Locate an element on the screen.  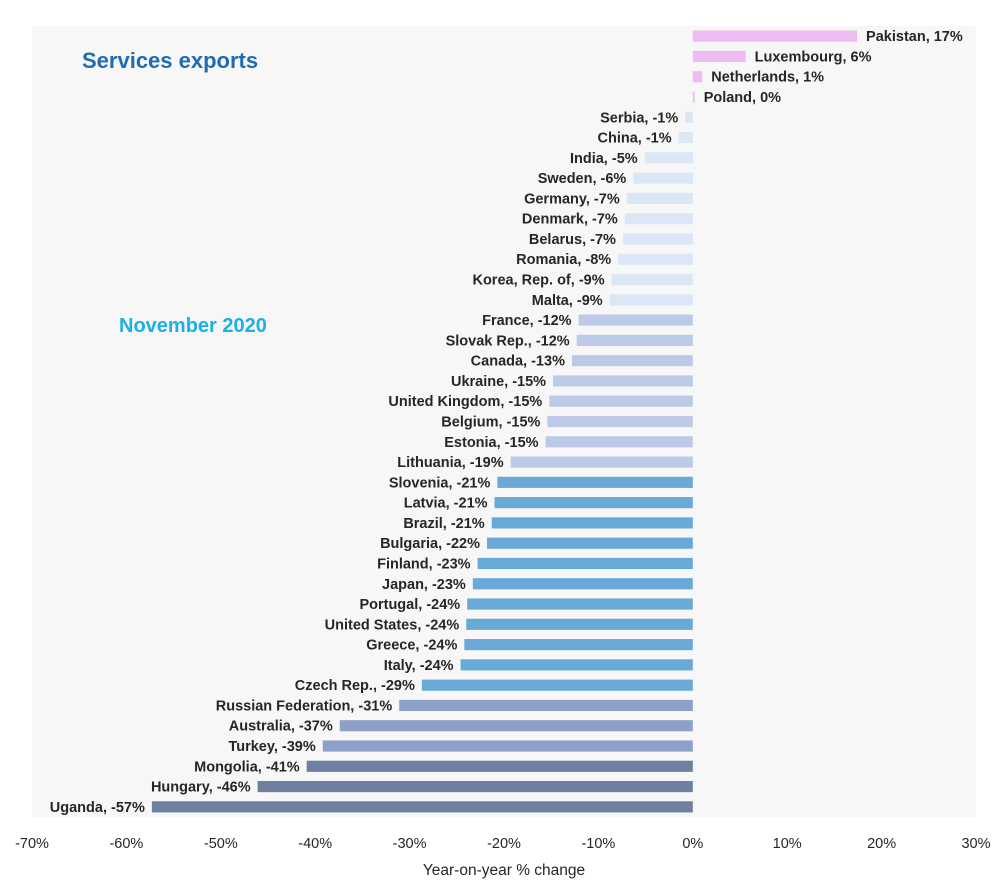
bar-data-label: Estonia, -15% is located at coordinates (491, 443).